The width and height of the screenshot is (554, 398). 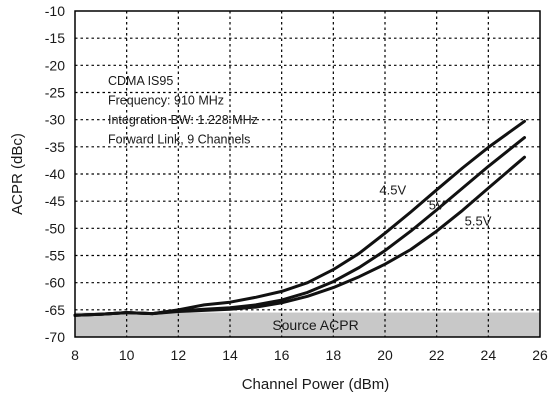 What do you see at coordinates (166, 101) in the screenshot?
I see `note-line: Frequency: 910 MHz` at bounding box center [166, 101].